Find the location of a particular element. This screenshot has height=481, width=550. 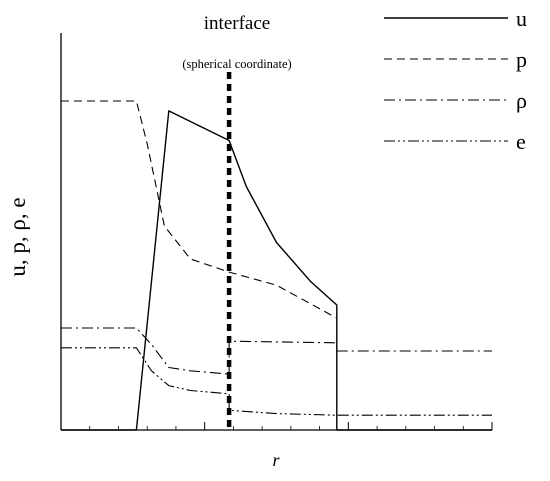

legend-label: ρ is located at coordinates (521, 100).